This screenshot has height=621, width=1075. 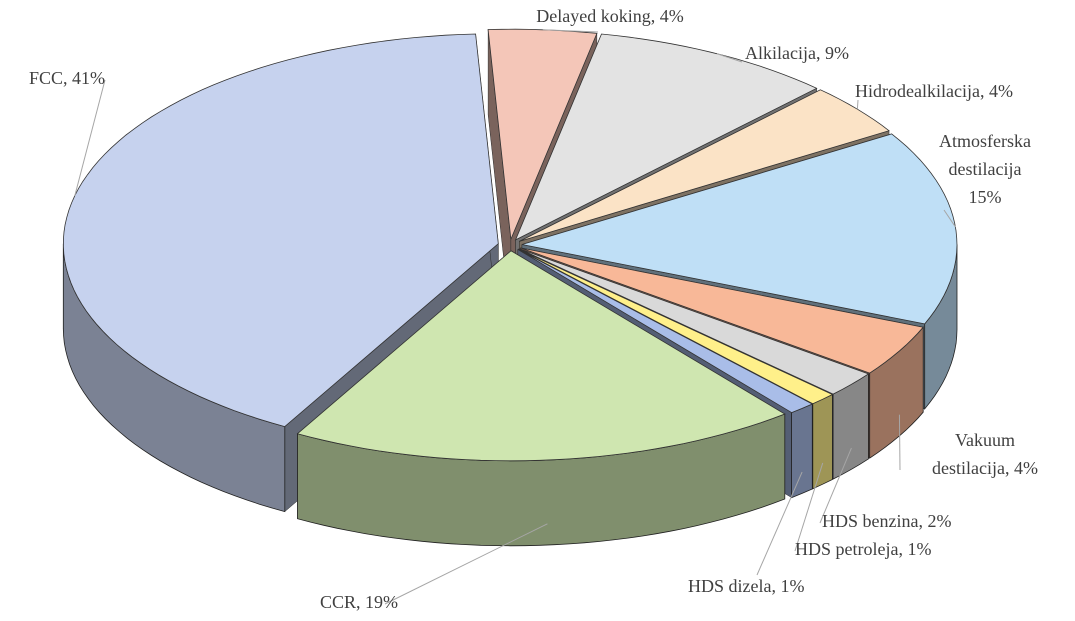 What do you see at coordinates (886, 521) in the screenshot?
I see `data-label: HDS benzina, 2%` at bounding box center [886, 521].